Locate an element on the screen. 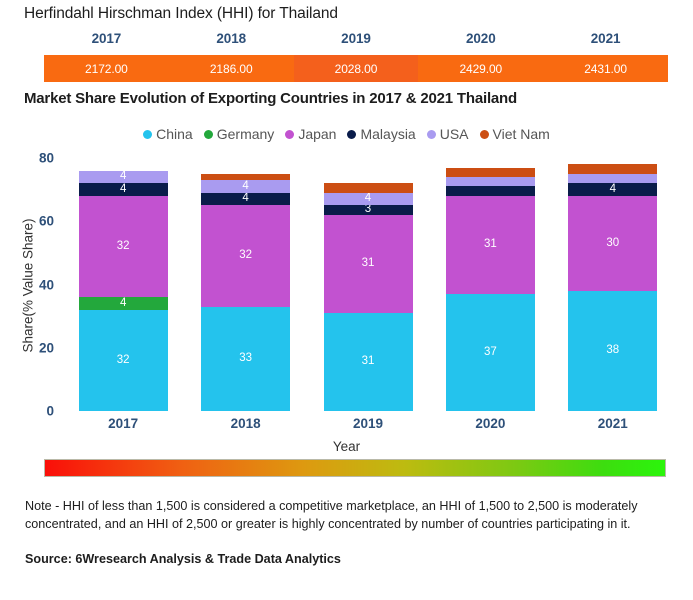  hhi-gradient-scale-bar is located at coordinates (355, 468).